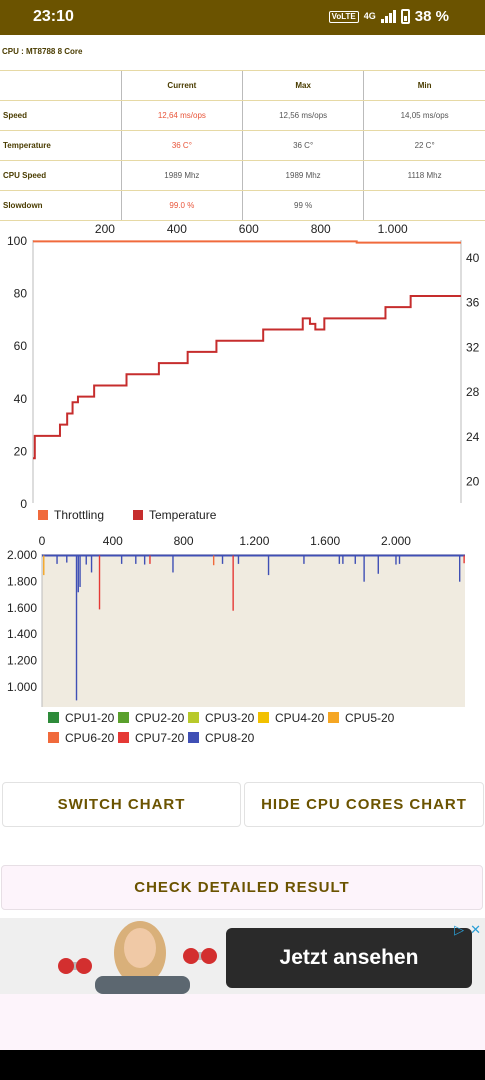 Image resolution: width=485 pixels, height=1080 pixels. What do you see at coordinates (22, 634) in the screenshot?
I see `y-tick-label: 1.400` at bounding box center [22, 634].